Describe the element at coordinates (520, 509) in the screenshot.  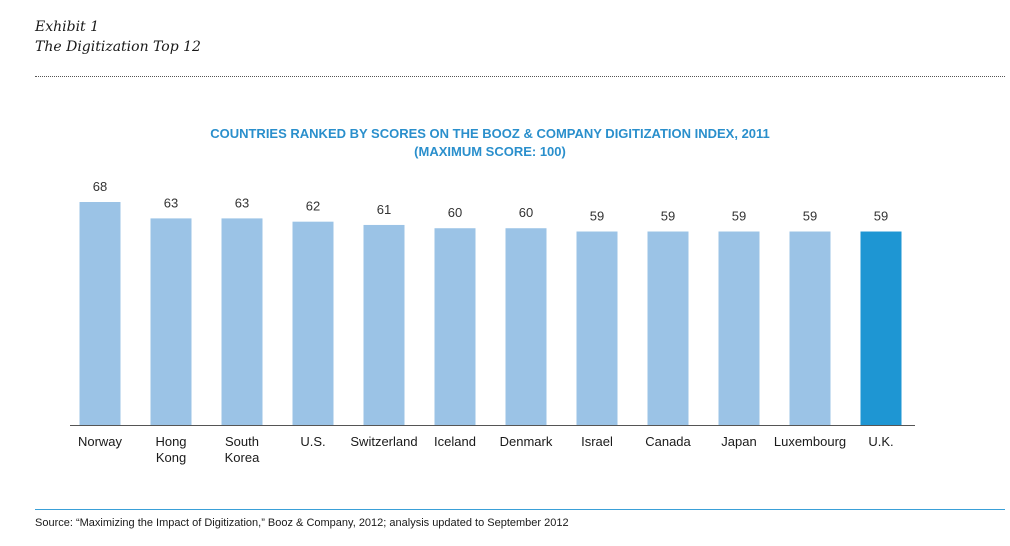
I see `source-divider` at that location.